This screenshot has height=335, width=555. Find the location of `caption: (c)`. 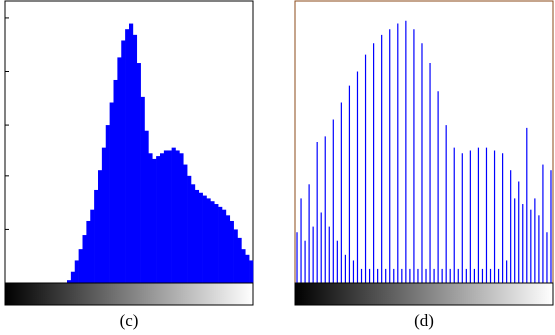

caption: (c) is located at coordinates (129, 320).